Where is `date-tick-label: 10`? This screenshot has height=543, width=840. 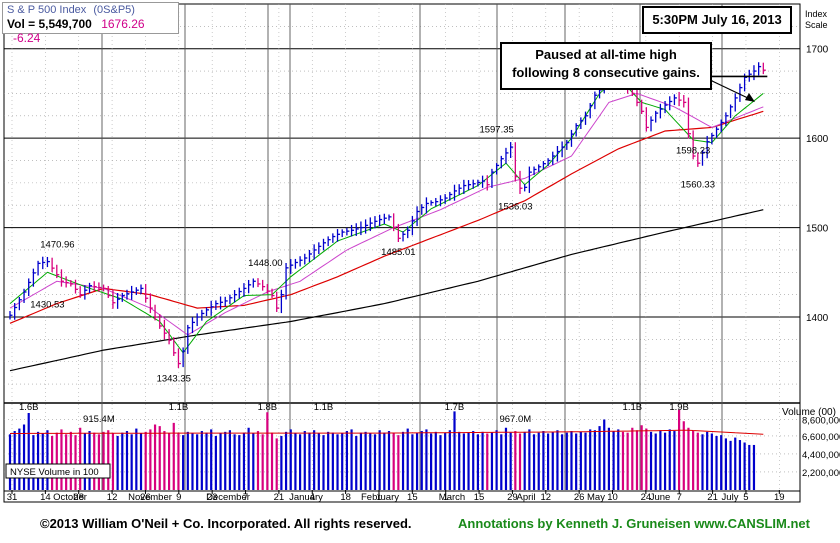 date-tick-label: 10 is located at coordinates (612, 497).